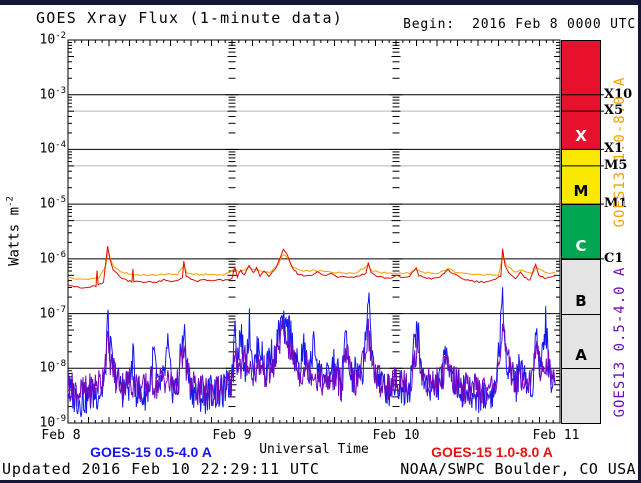  I want to click on band-letter-C: C, so click(581, 245).